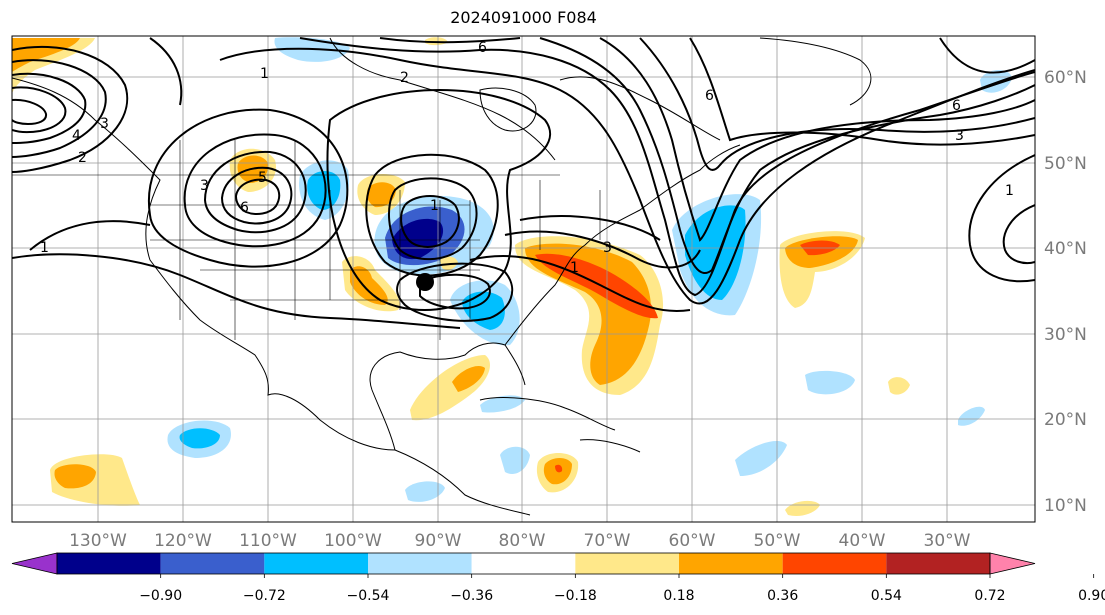 Image resolution: width=1105 pixels, height=615 pixels. Describe the element at coordinates (502, 404) in the screenshot. I see `negative-anomaly-cuba` at that location.